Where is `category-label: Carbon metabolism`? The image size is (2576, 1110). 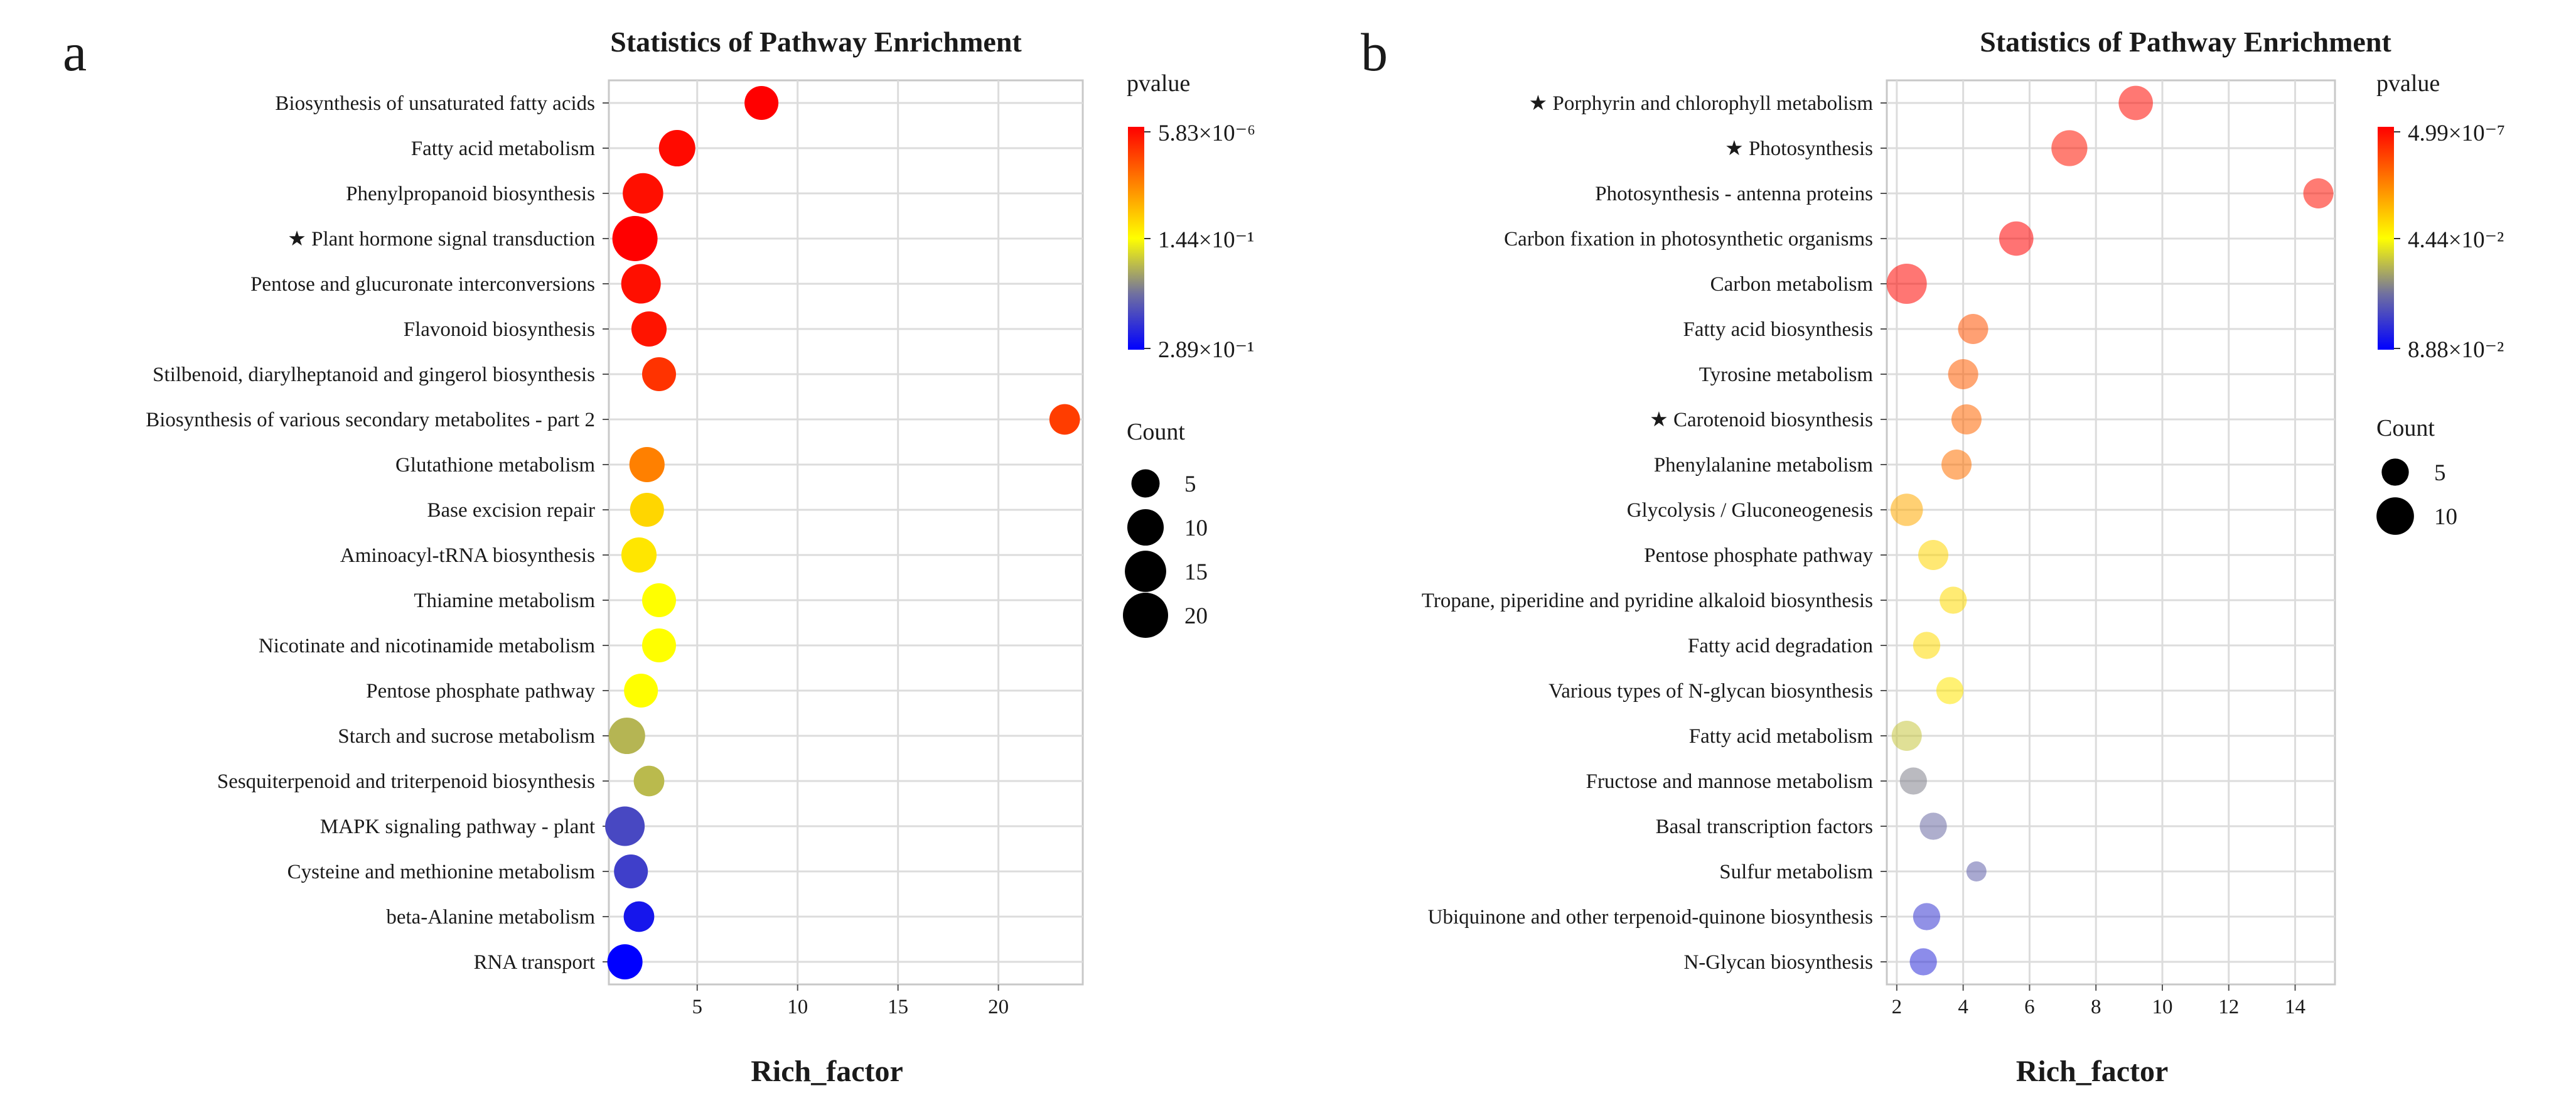
category-label: Carbon metabolism is located at coordinates (1792, 284).